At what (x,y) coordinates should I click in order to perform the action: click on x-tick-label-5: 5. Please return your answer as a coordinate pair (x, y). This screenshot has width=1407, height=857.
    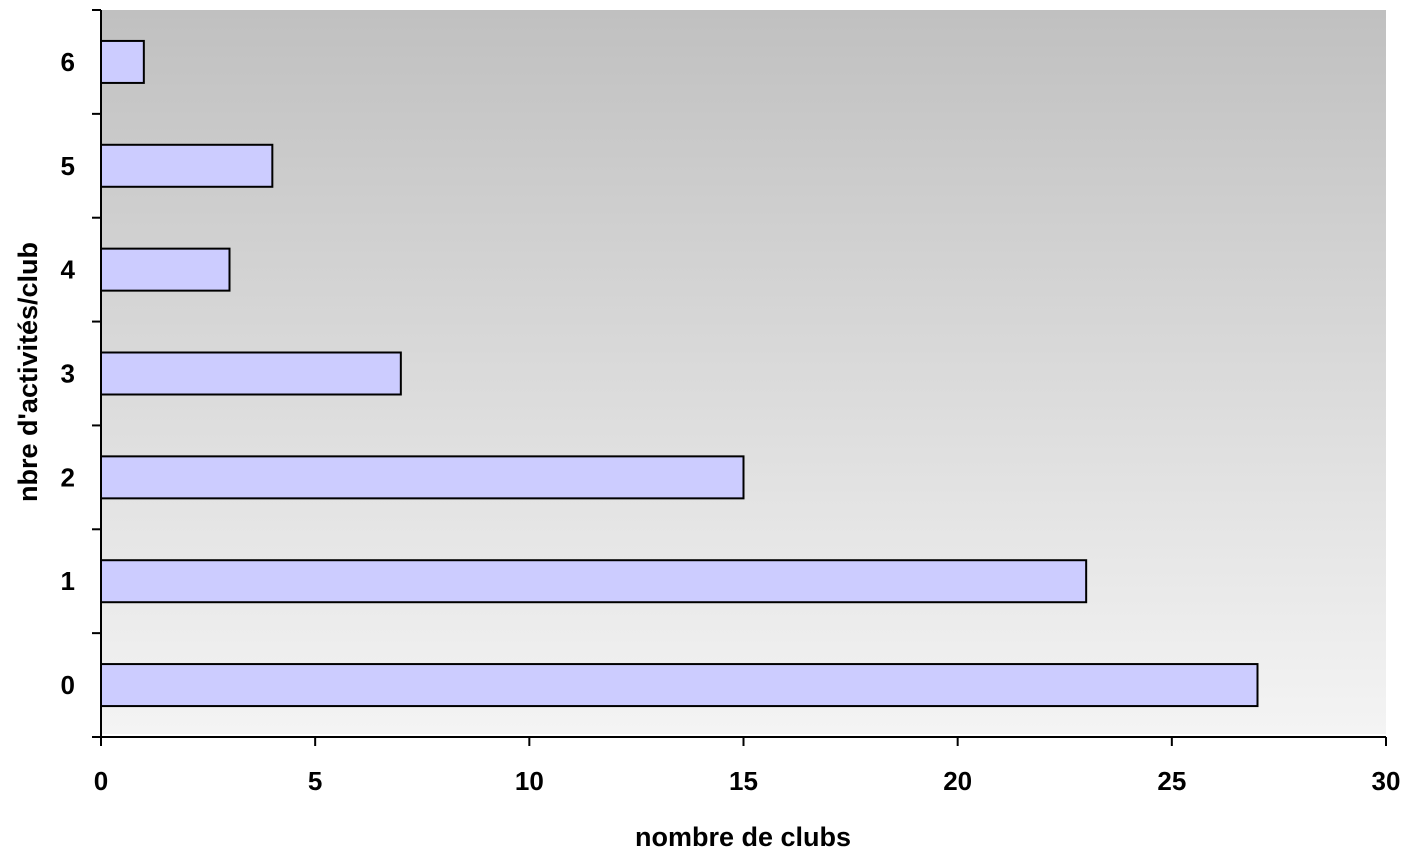
    Looking at the image, I should click on (315, 781).